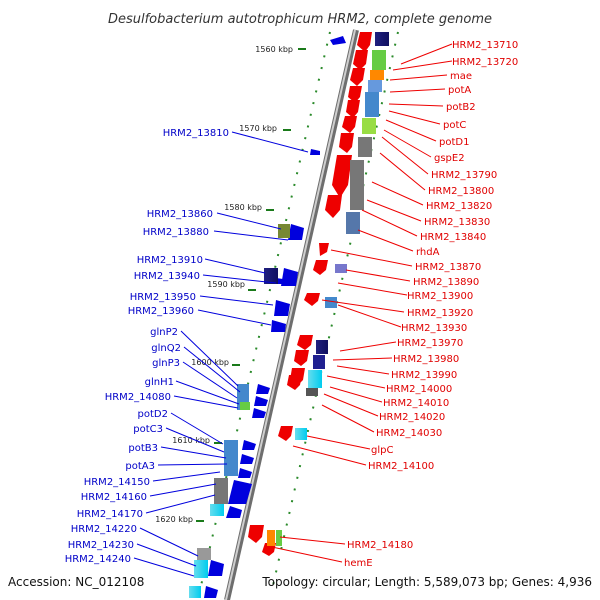  What do you see at coordinates (98, 559) in the screenshot?
I see `gene-label: HRM2_14240` at bounding box center [98, 559].